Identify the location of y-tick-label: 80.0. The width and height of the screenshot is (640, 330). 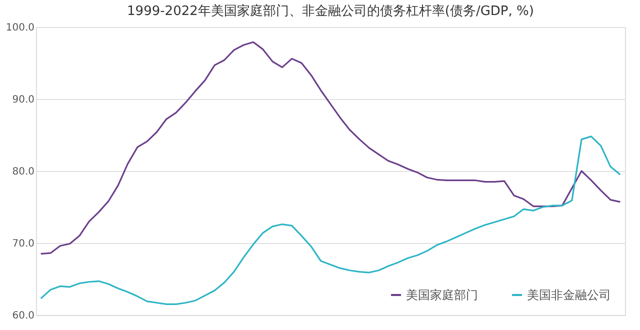
(23, 172).